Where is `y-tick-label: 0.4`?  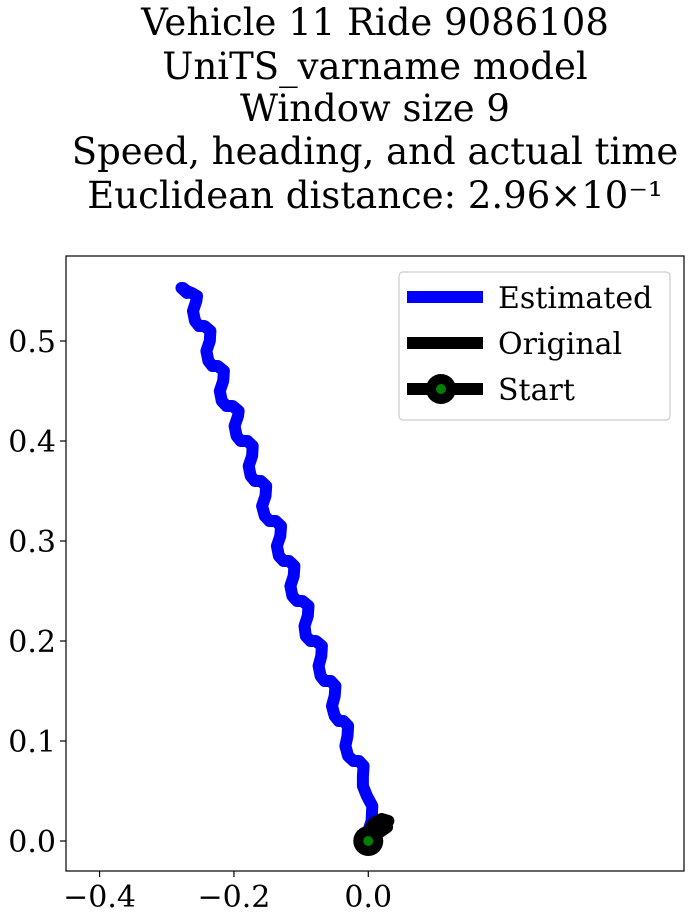 y-tick-label: 0.4 is located at coordinates (32, 442).